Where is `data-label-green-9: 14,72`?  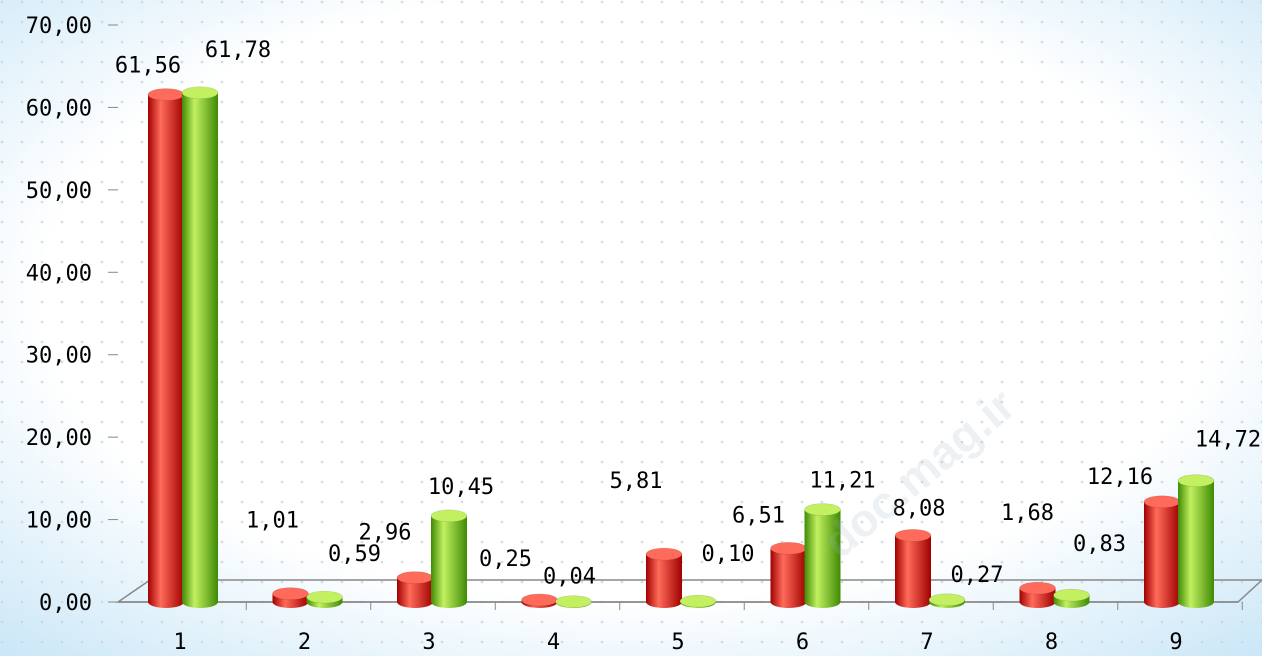 data-label-green-9: 14,72 is located at coordinates (1228, 440).